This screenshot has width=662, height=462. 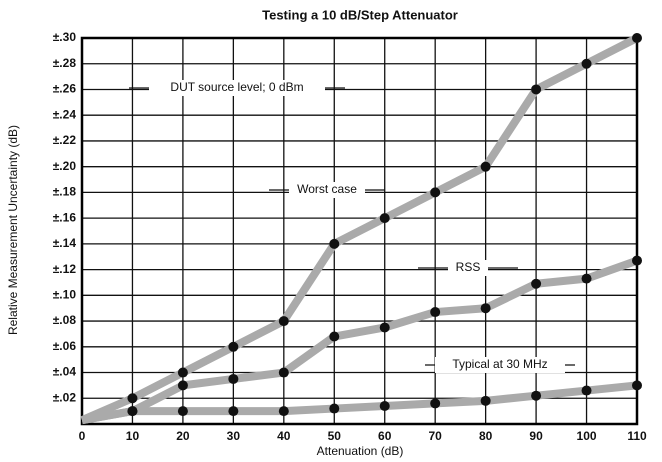 I want to click on annotation: DUT source level; 0 dBm, so click(x=236, y=87).